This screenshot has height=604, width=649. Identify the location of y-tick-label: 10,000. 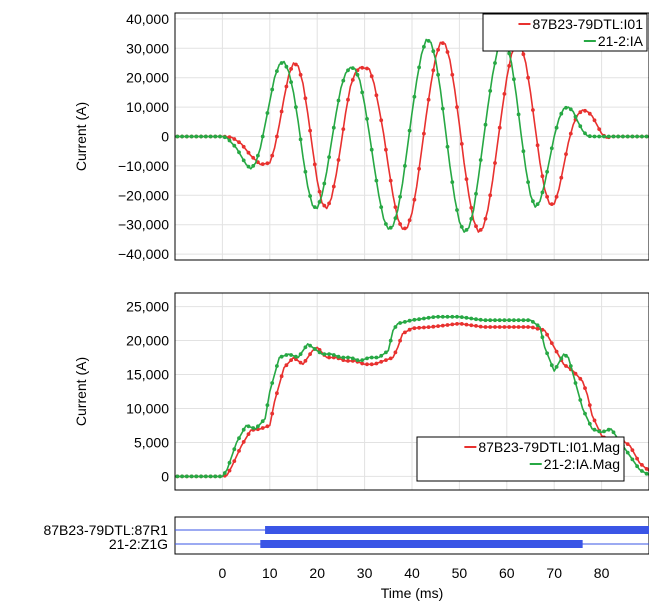
(147, 408).